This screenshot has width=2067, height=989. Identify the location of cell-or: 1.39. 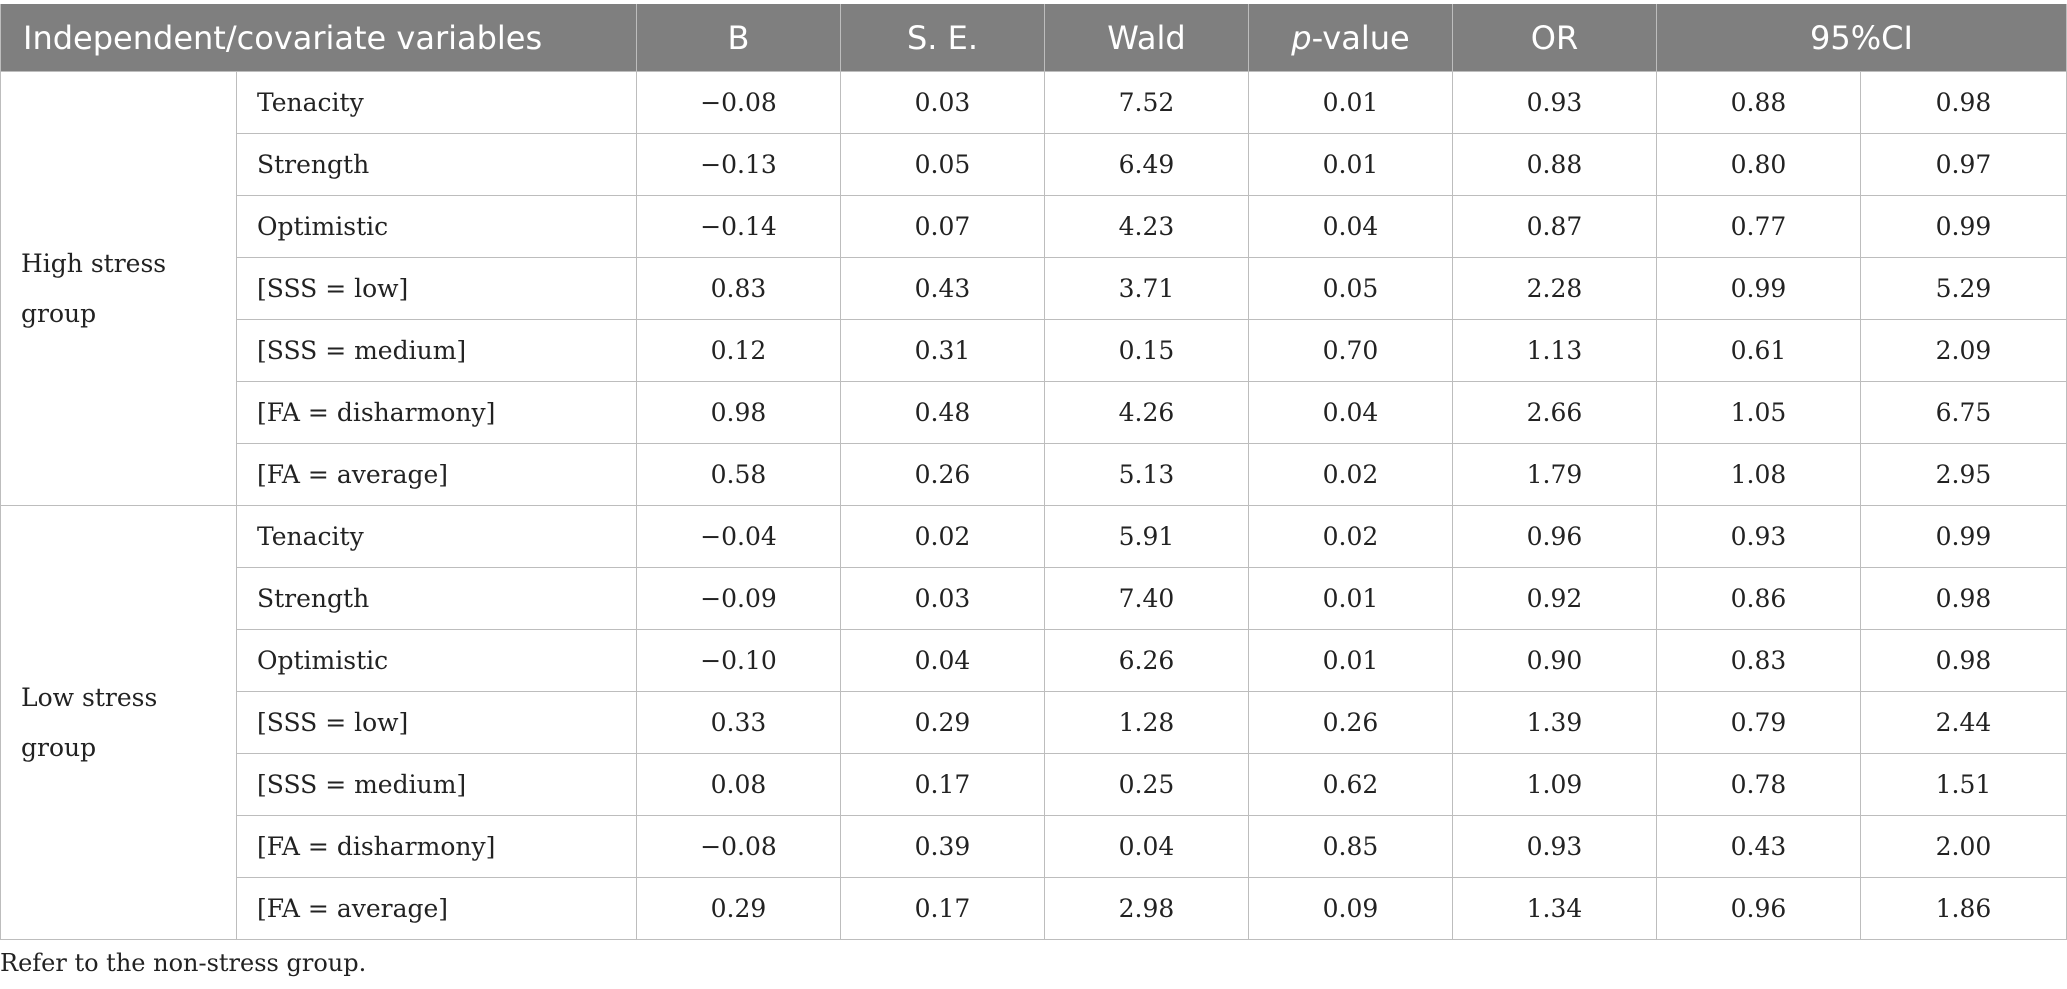
(1554, 722).